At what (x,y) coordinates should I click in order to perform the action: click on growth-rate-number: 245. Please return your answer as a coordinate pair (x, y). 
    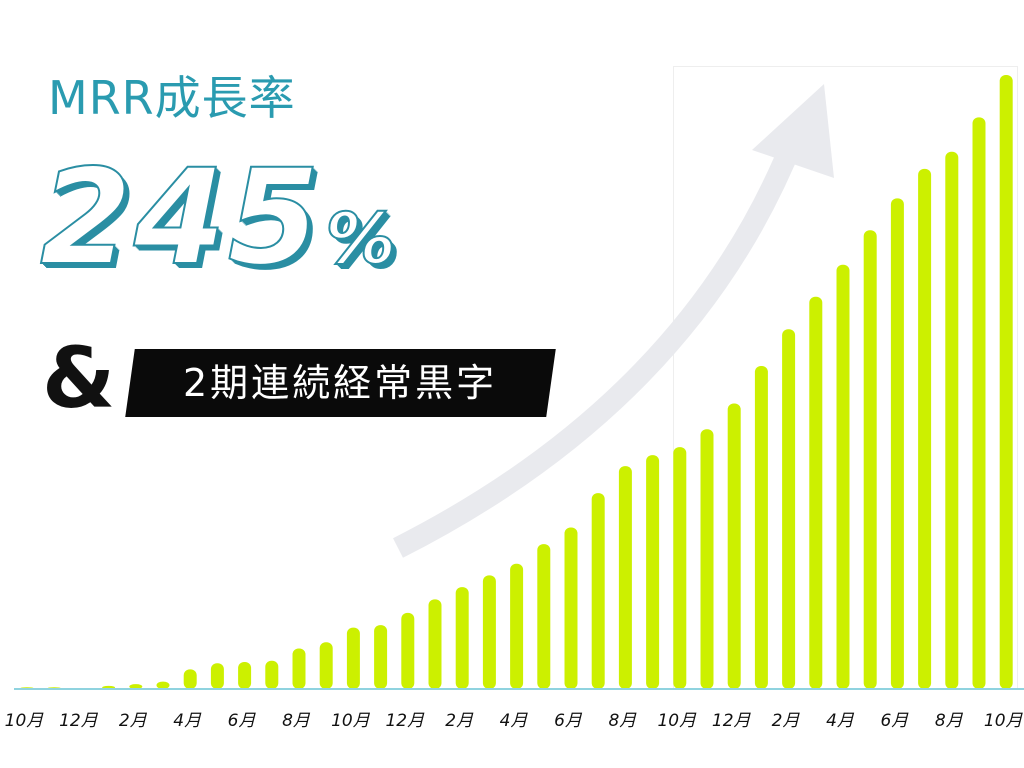
    Looking at the image, I should click on (180, 218).